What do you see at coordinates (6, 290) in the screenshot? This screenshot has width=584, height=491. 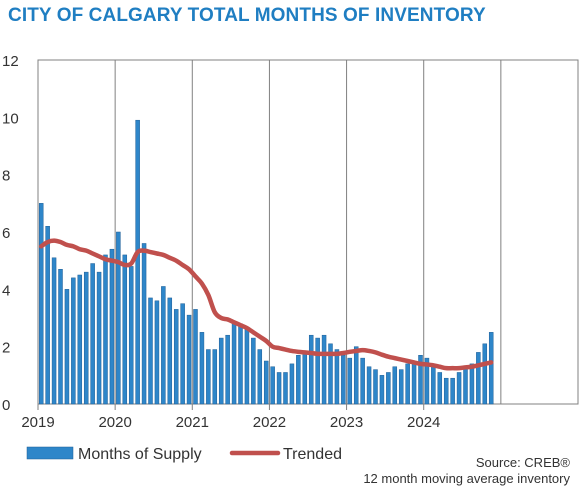 I see `y-tick-label: 4` at bounding box center [6, 290].